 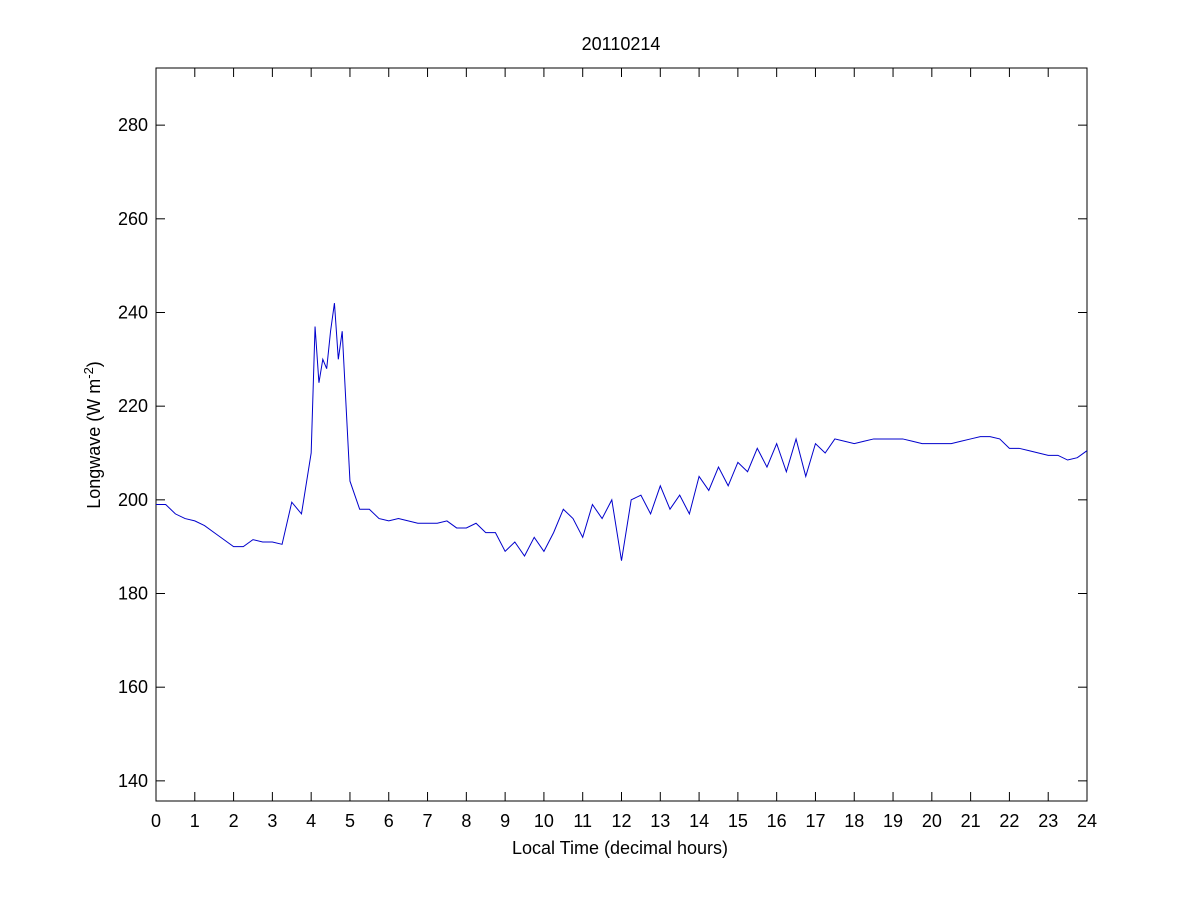 What do you see at coordinates (738, 821) in the screenshot?
I see `x-tick-label: 15` at bounding box center [738, 821].